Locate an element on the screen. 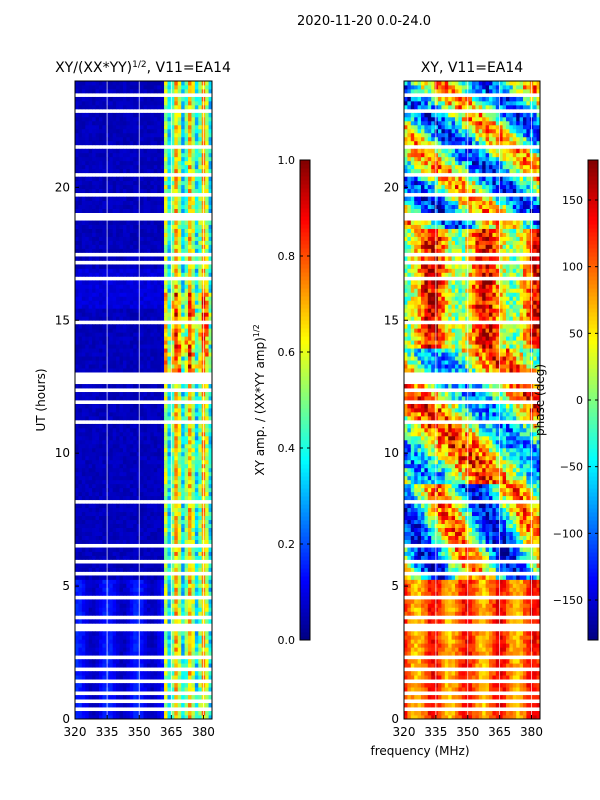 This screenshot has width=600, height=800. figure-title: 2020-11-20 0.0-24.0 is located at coordinates (364, 21).